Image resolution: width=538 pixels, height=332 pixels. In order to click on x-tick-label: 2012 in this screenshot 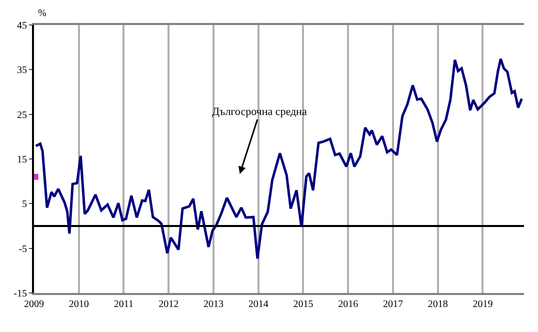, I will do `click(168, 304)`.